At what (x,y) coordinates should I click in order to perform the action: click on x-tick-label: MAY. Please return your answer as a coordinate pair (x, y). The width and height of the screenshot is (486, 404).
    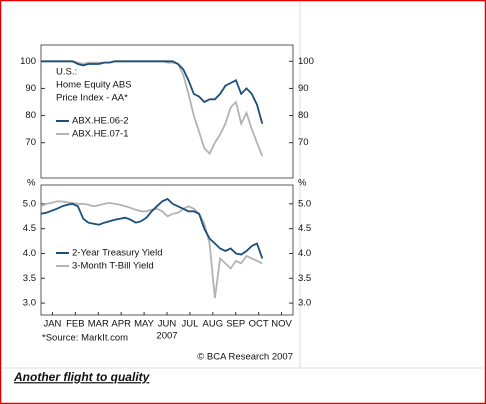
    Looking at the image, I should click on (144, 324).